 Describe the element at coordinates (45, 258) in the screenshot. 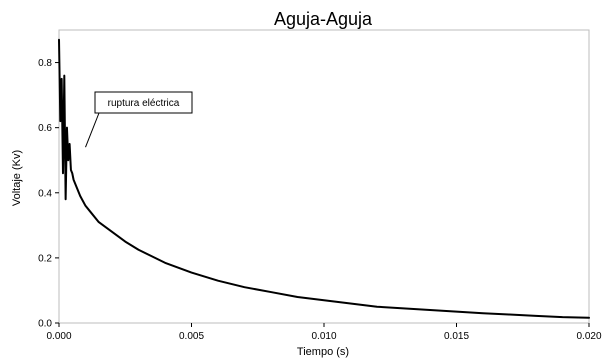

I see `y-tick-label: 0.2` at that location.